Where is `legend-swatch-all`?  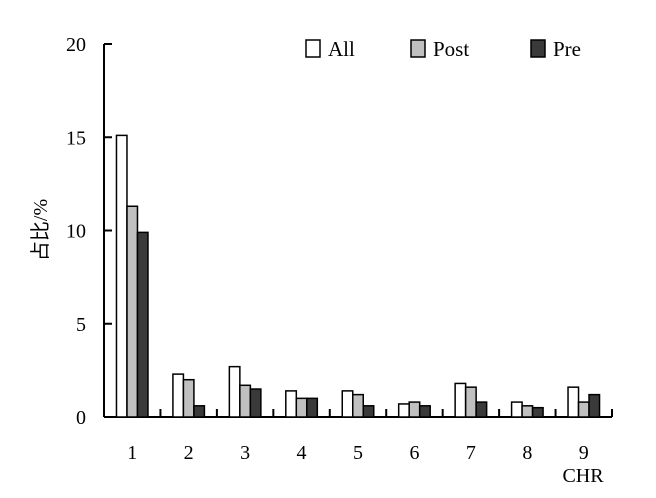
legend-swatch-all is located at coordinates (313, 48).